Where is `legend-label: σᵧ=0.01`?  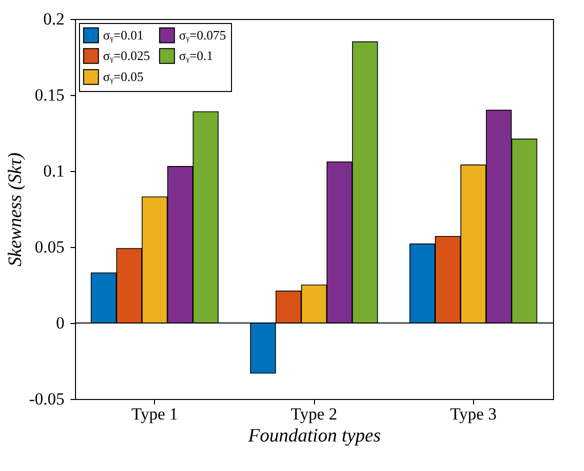
legend-label: σᵧ=0.01 is located at coordinates (123, 34).